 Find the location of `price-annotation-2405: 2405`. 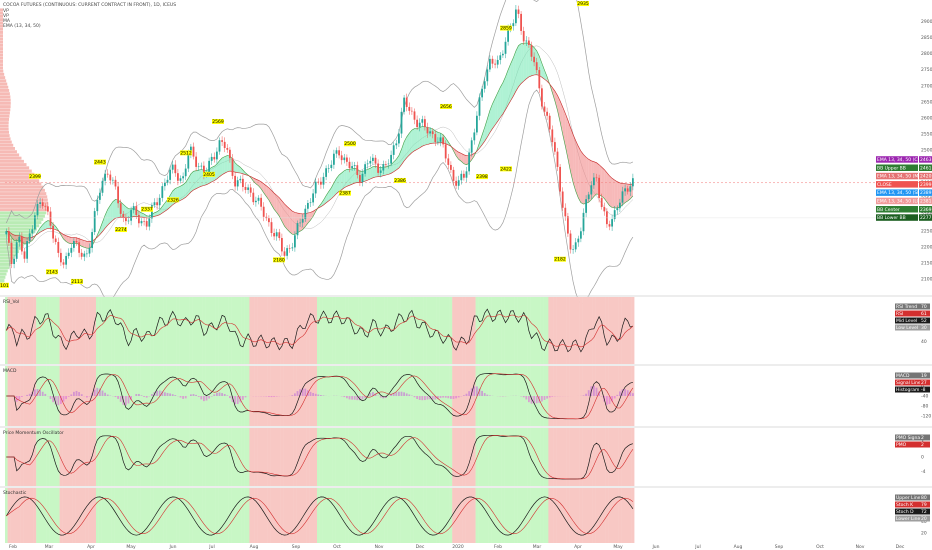

price-annotation-2405: 2405 is located at coordinates (209, 174).